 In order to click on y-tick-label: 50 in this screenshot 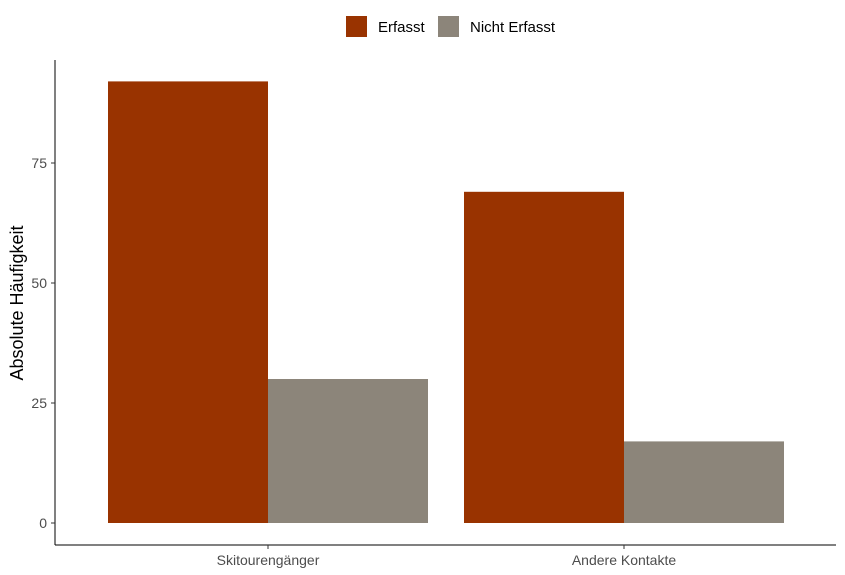, I will do `click(39, 283)`.